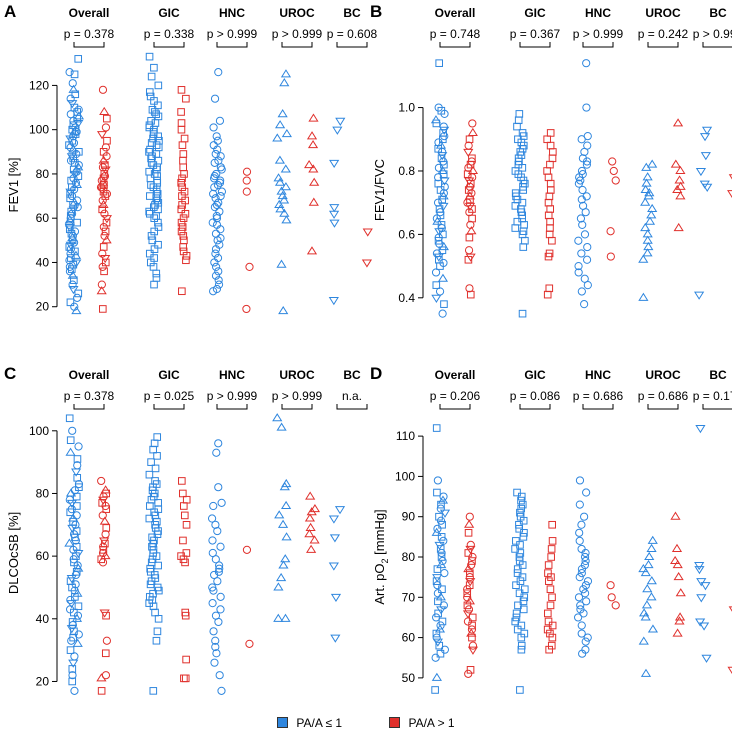  Describe the element at coordinates (13, 185) in the screenshot. I see `y-axis-title-main: FEV1 [%]` at that location.